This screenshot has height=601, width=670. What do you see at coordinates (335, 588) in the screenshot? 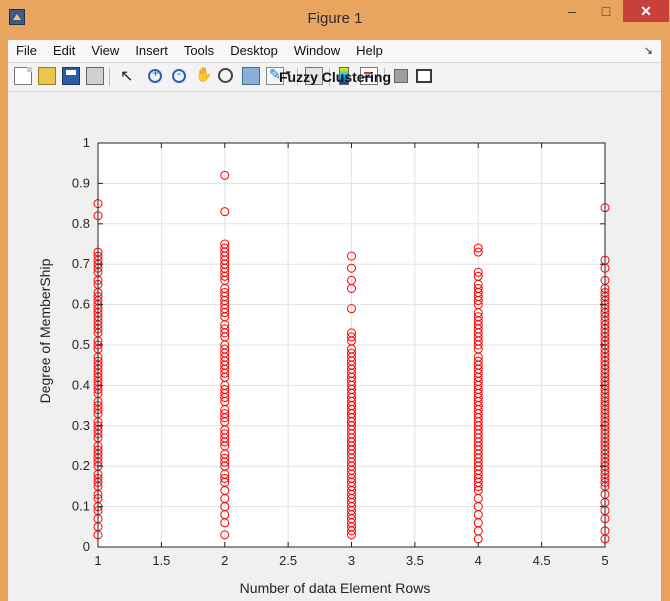
I see `x-axis-label: Number of data Element Rows` at bounding box center [335, 588].